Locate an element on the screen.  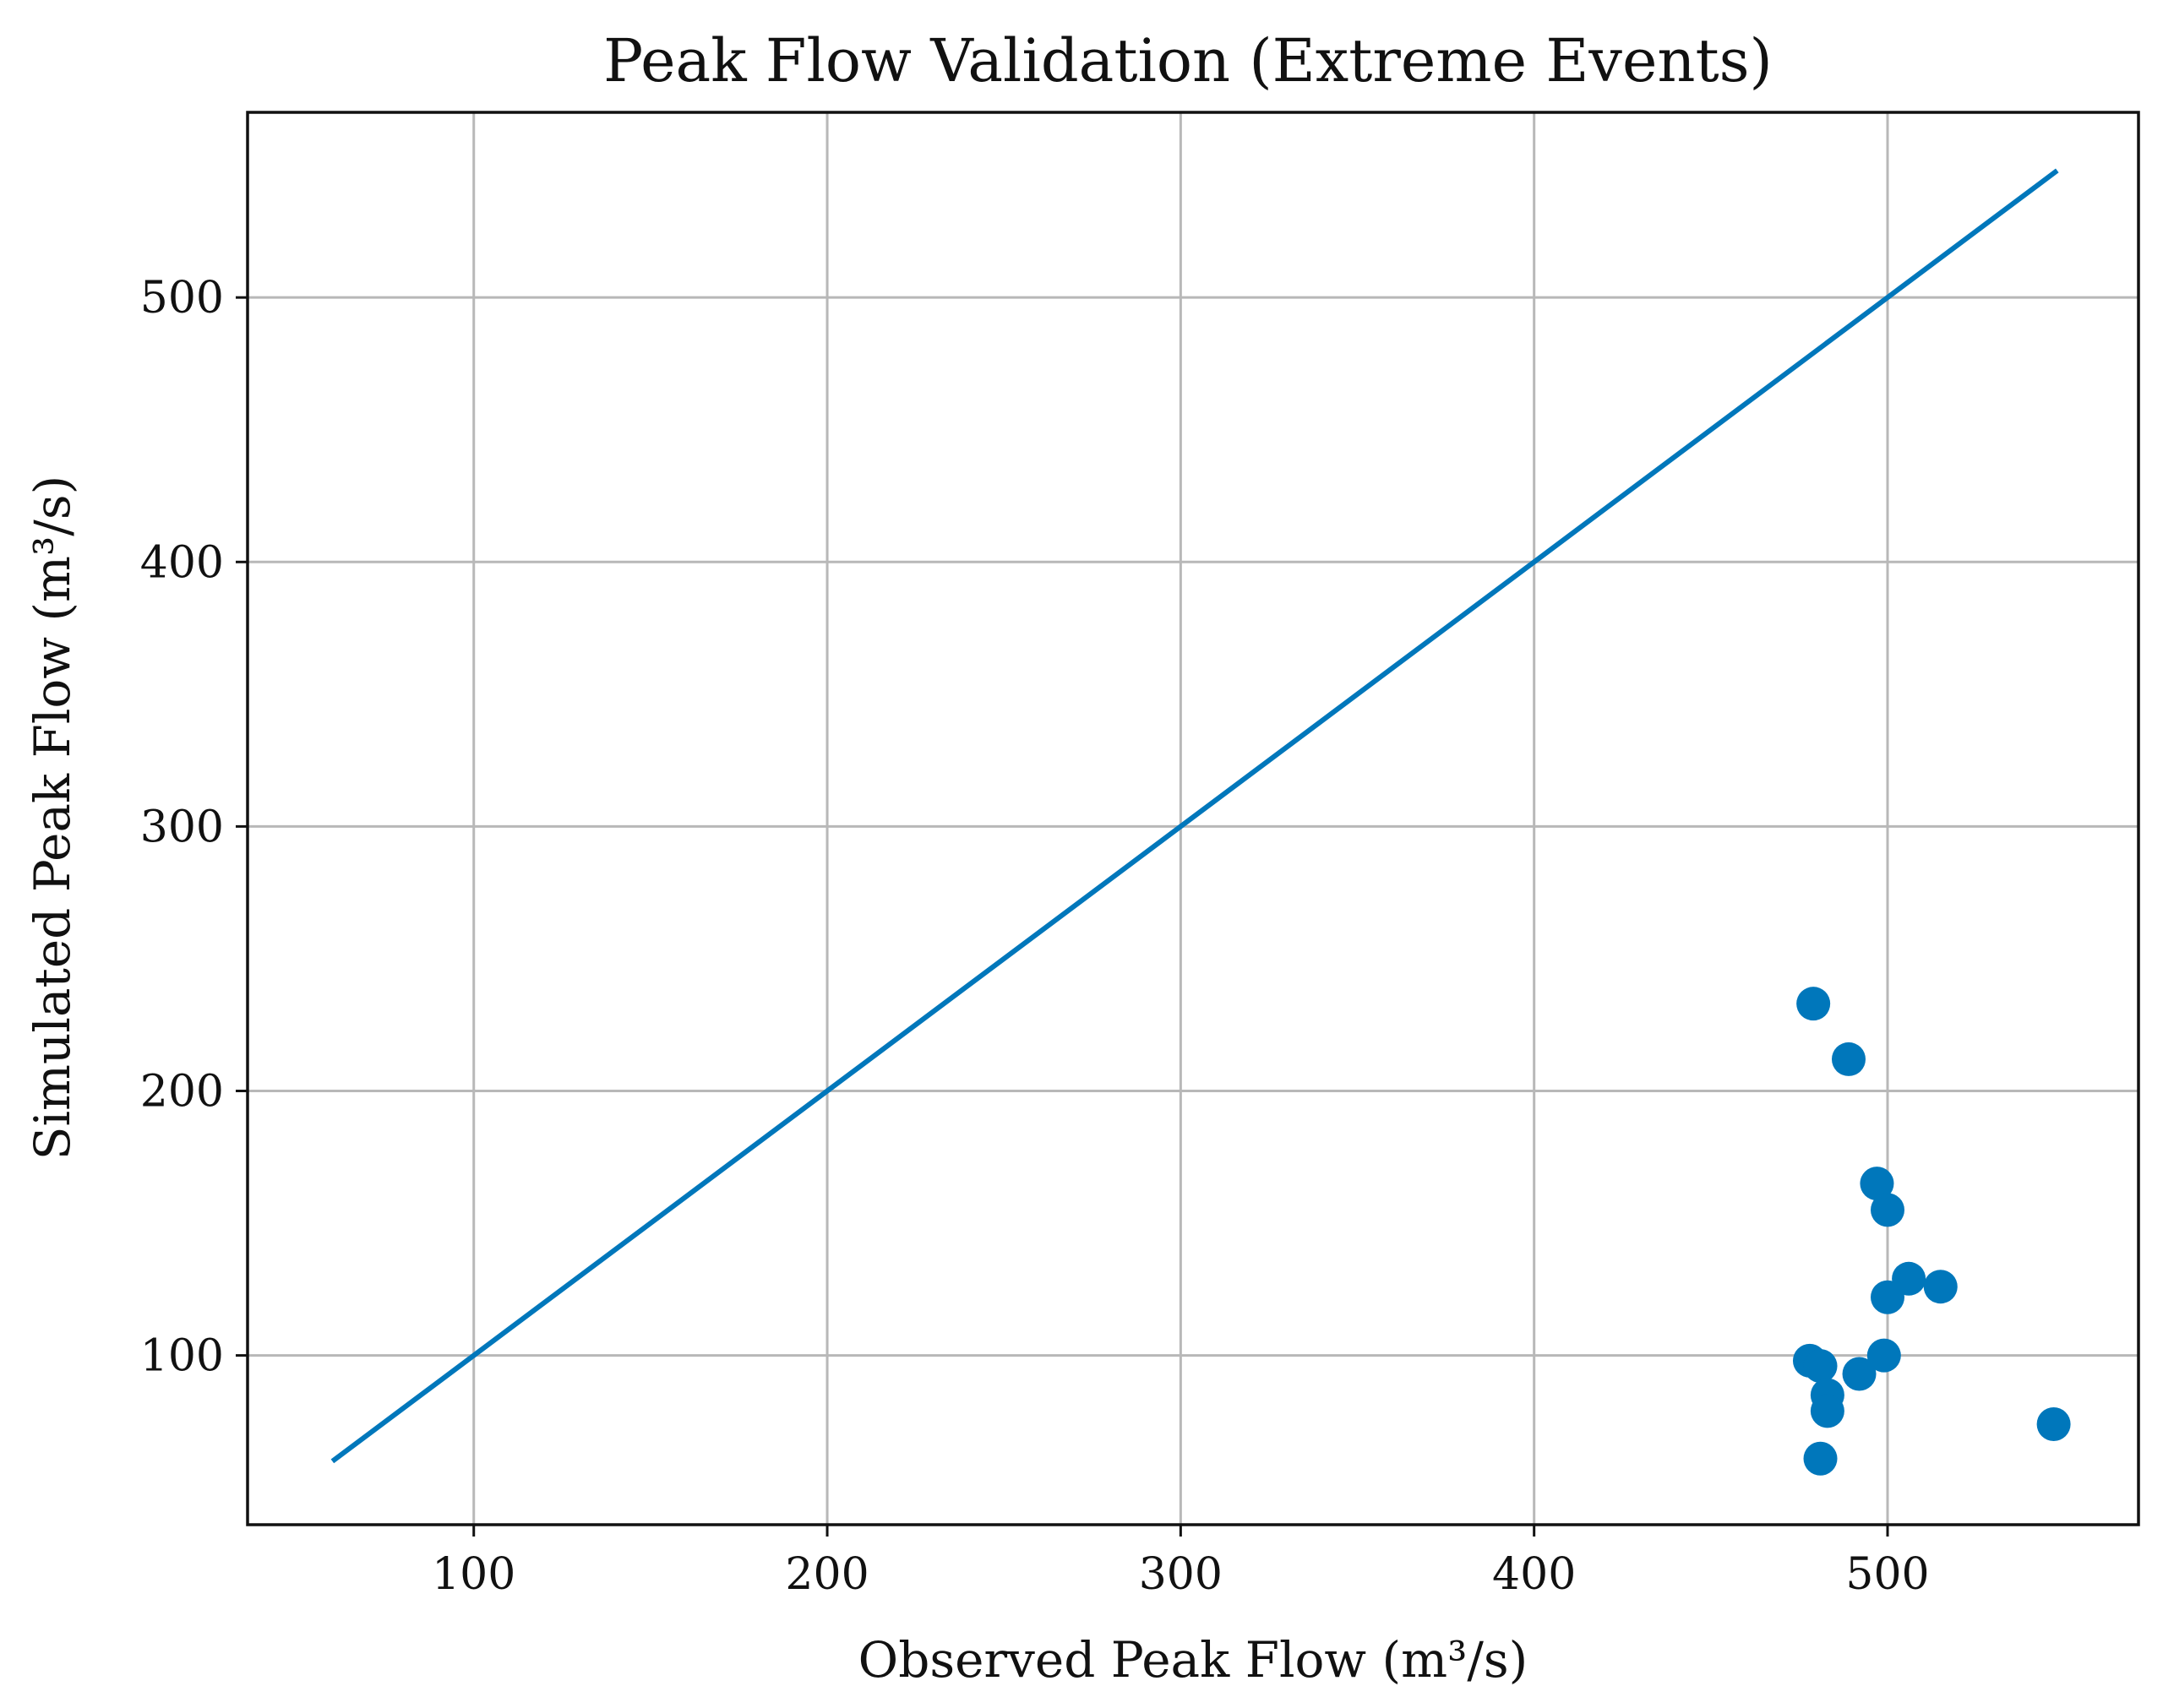
y-tick-label: 200 is located at coordinates (182, 1092).